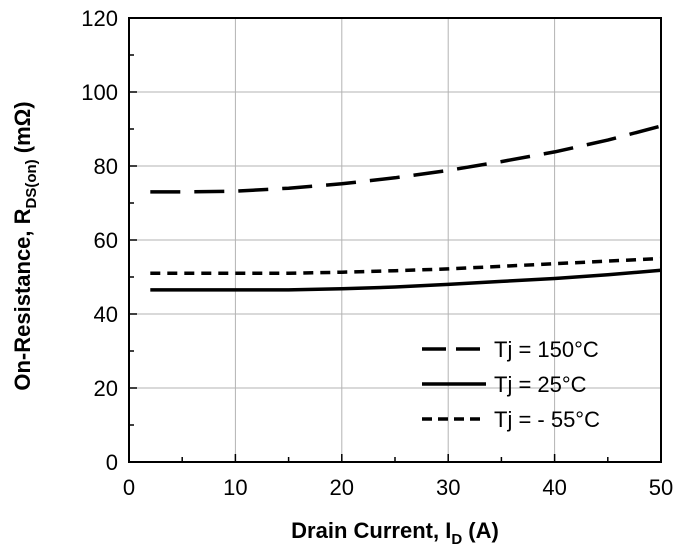 This screenshot has height=555, width=678. Describe the element at coordinates (546, 349) in the screenshot. I see `legend-label: Tj = 150°C` at that location.